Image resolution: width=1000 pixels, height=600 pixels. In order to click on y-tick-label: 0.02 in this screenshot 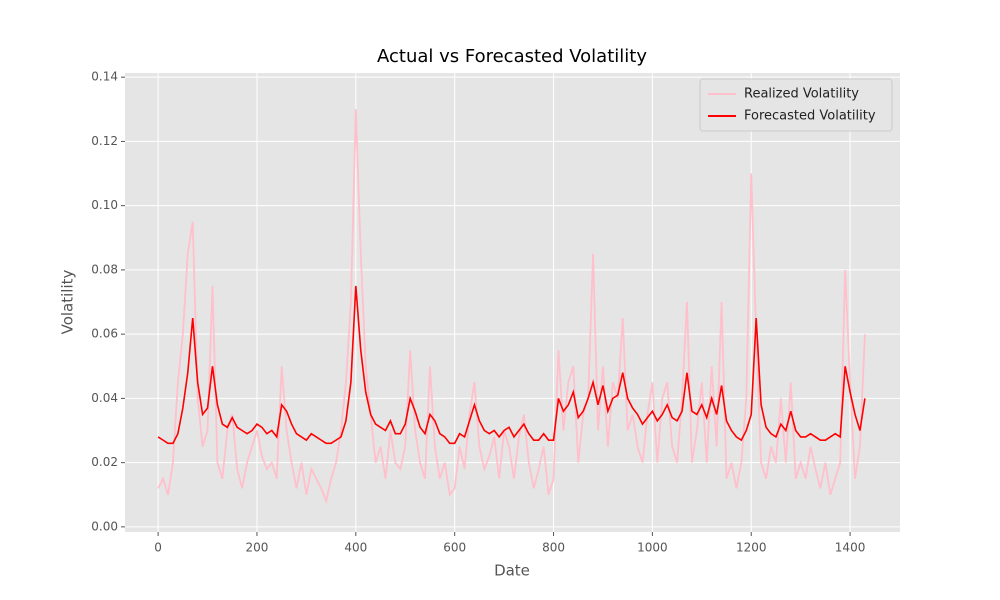, I will do `click(104, 462)`.